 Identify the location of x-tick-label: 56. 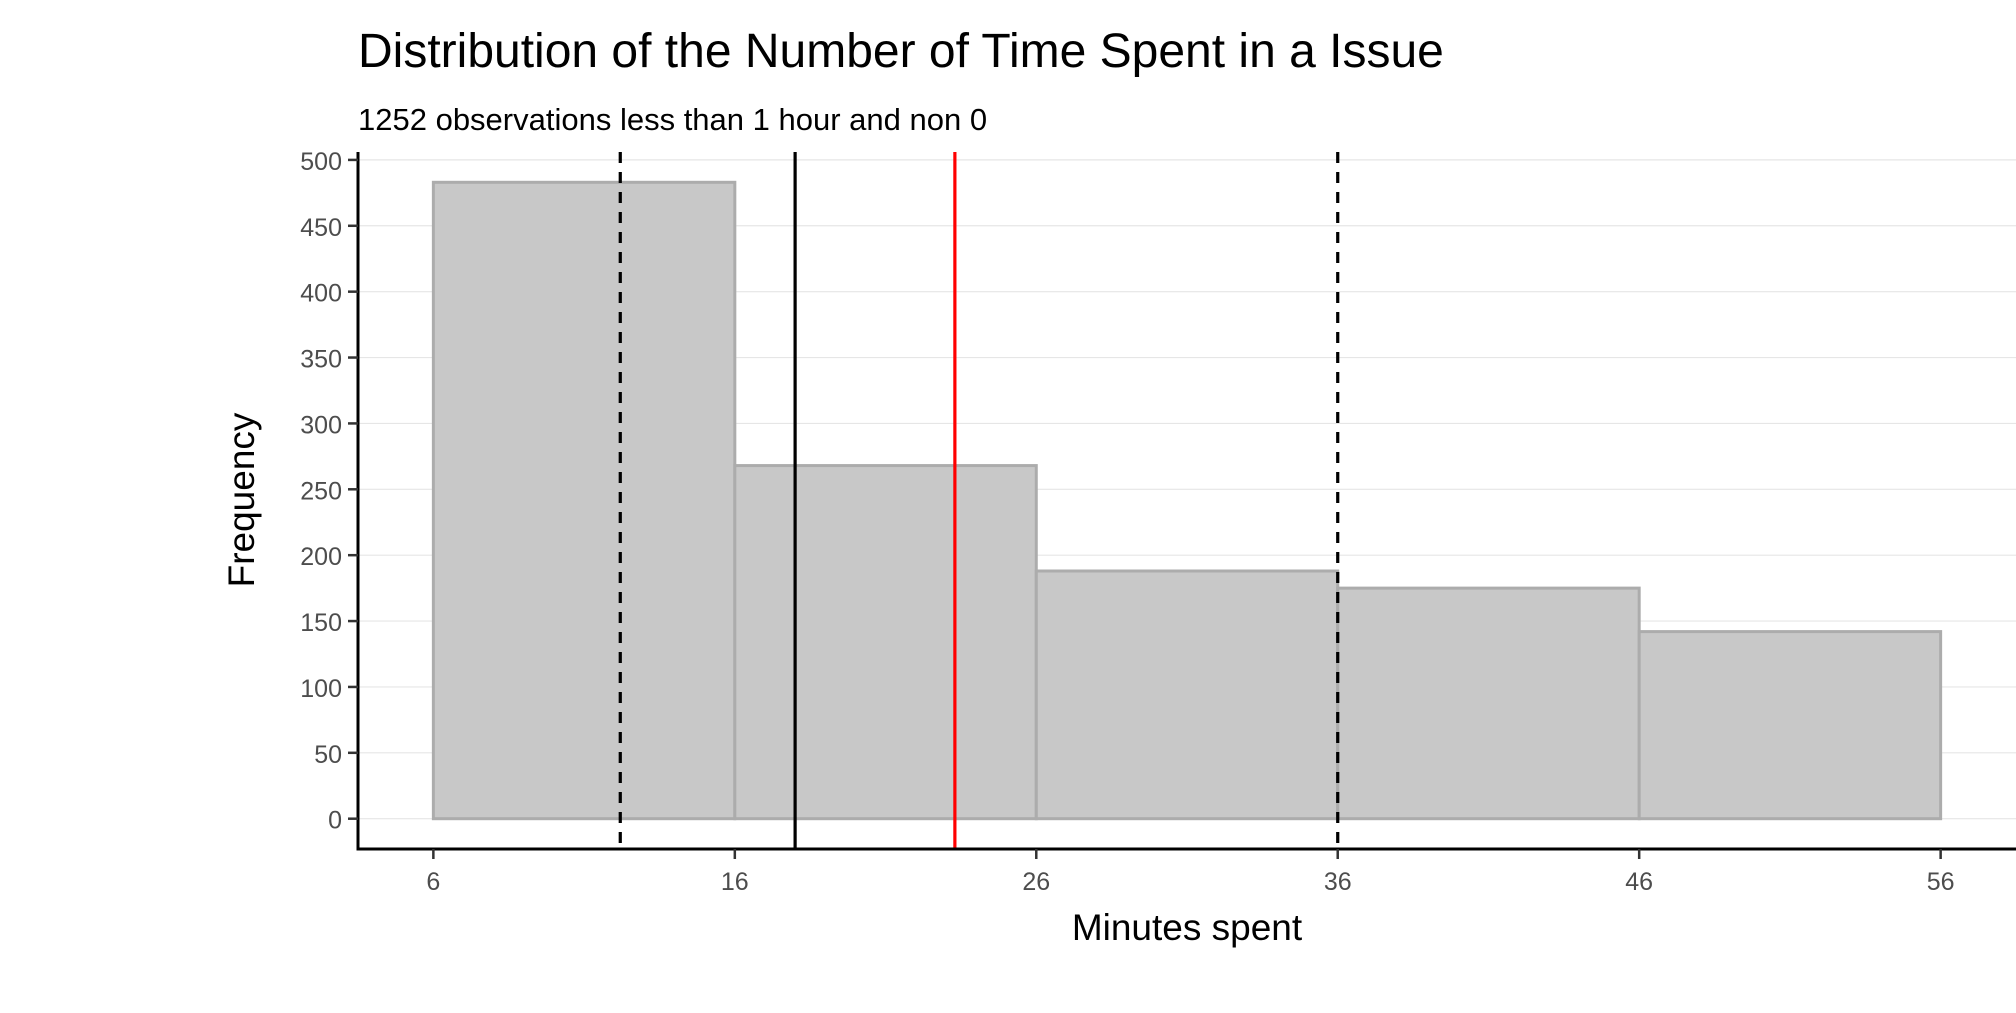
(1941, 882).